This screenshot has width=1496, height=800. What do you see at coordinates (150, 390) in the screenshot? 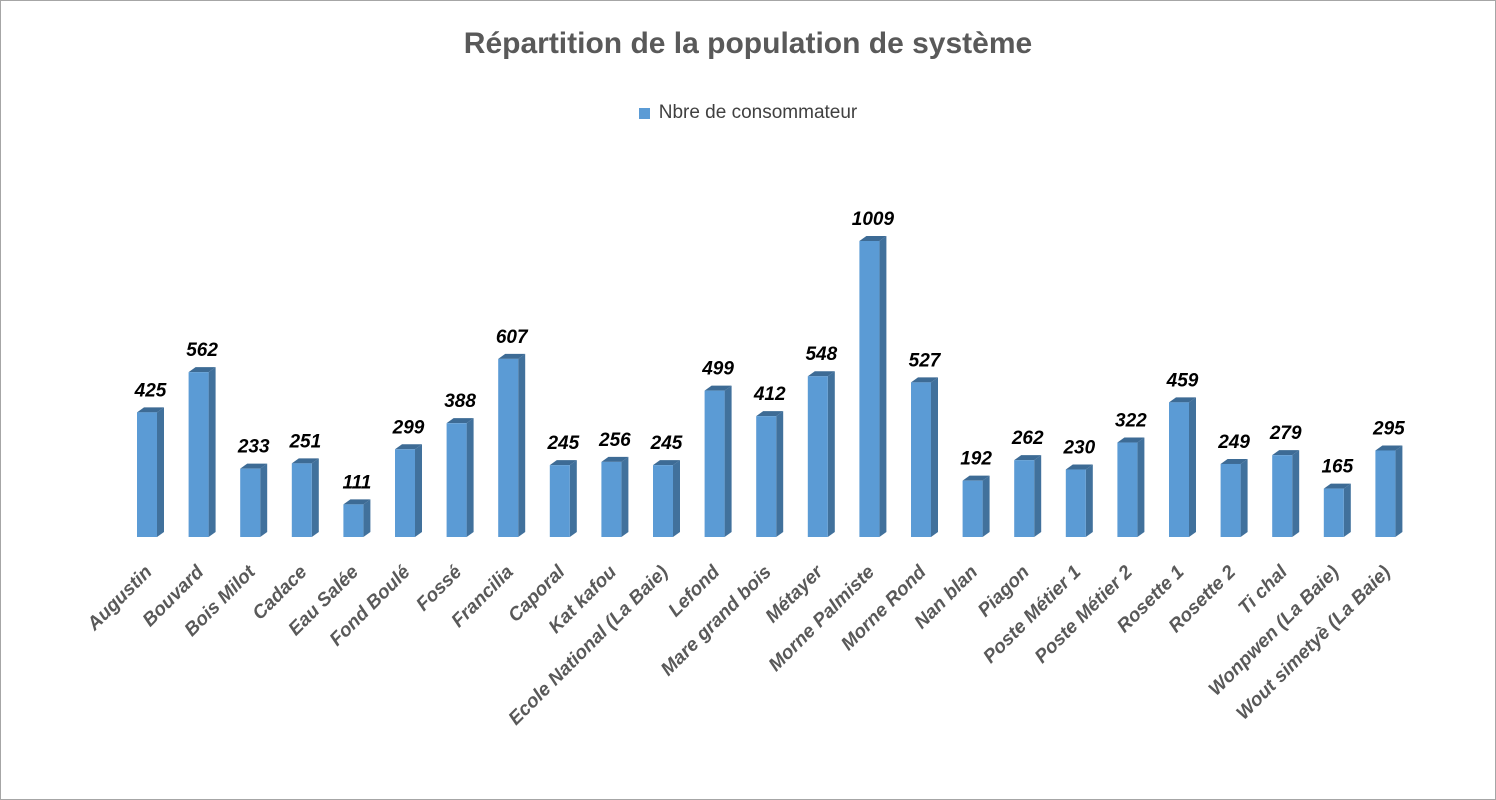
I see `data-label: 425` at bounding box center [150, 390].